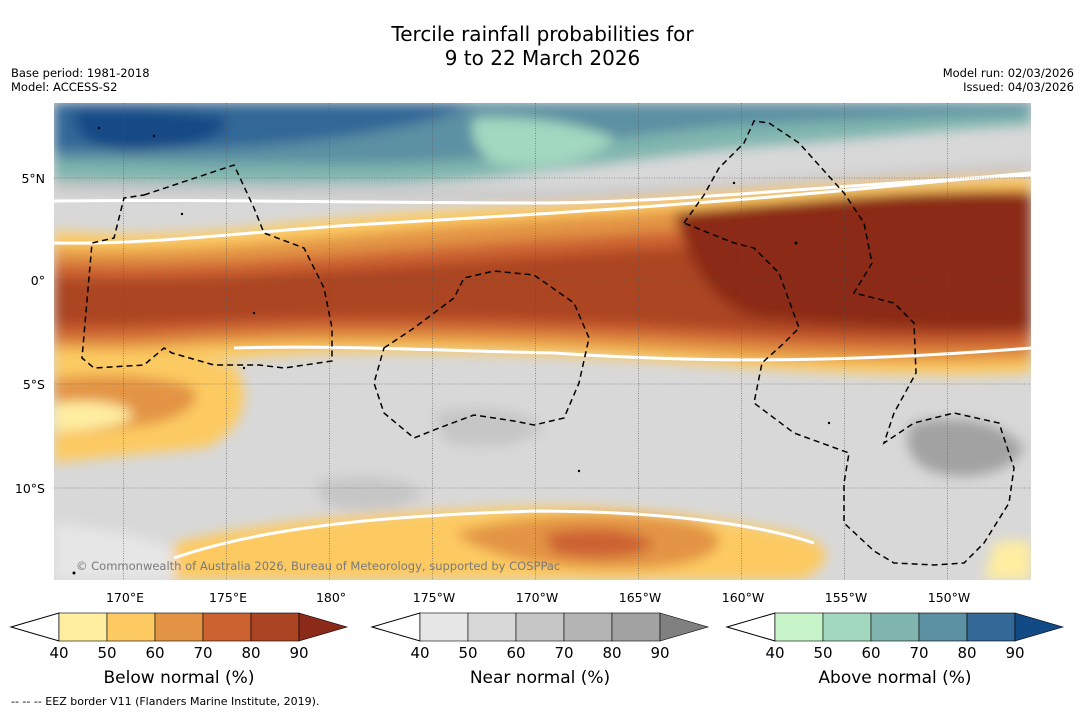 The height and width of the screenshot is (713, 1085). What do you see at coordinates (299, 653) in the screenshot?
I see `cbar-below-tick-90: 90` at bounding box center [299, 653].